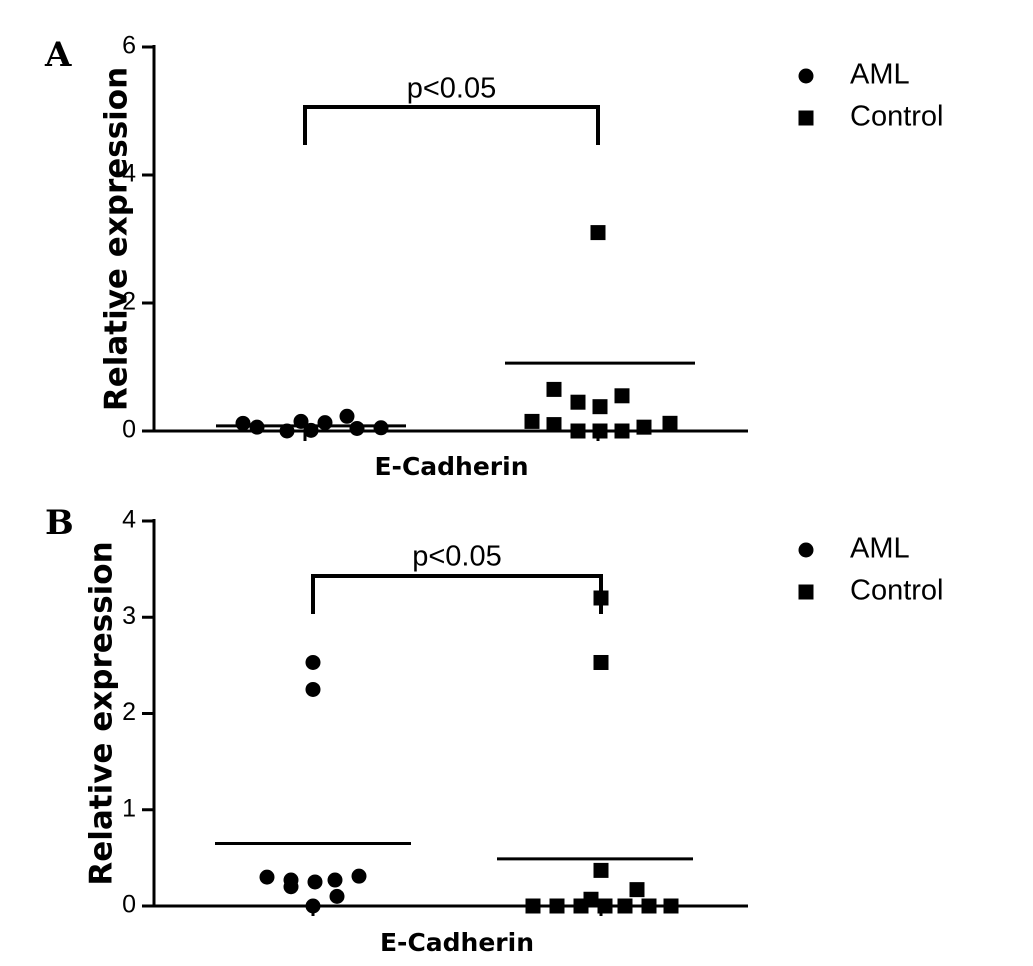  Describe the element at coordinates (129, 46) in the screenshot. I see `y-tick-label: 6` at that location.